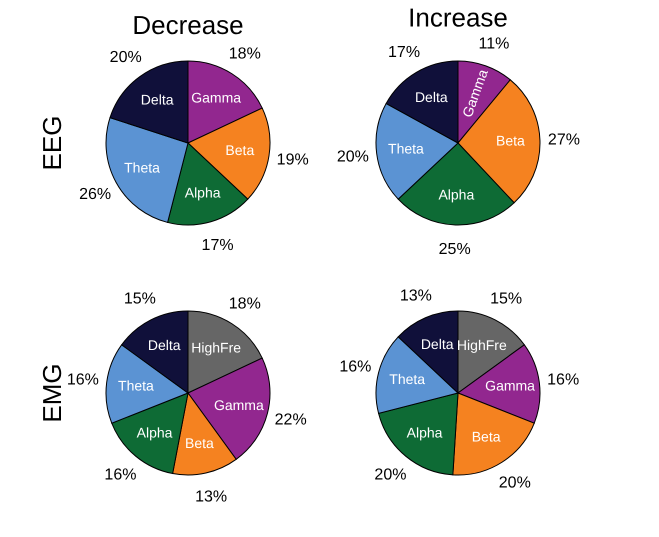 The width and height of the screenshot is (659, 537). I want to click on data-label: 26%, so click(95, 195).